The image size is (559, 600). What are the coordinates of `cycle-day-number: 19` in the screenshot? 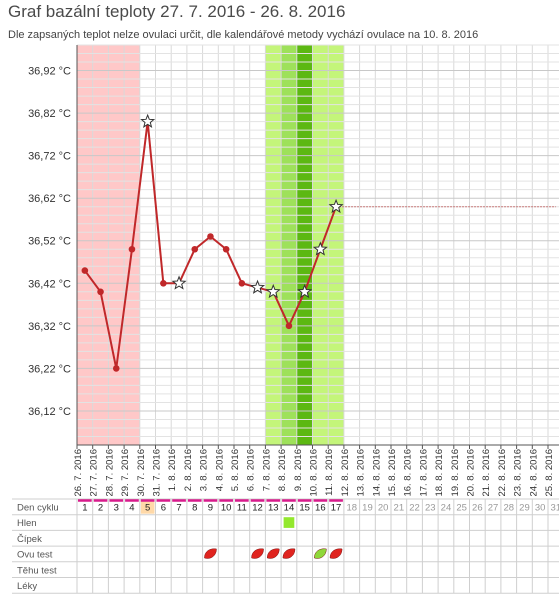 It's located at (367, 508).